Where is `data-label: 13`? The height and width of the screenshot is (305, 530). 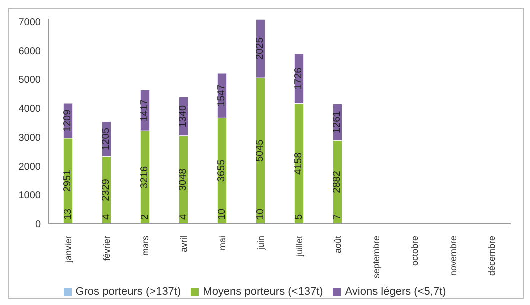
data-label: 13 is located at coordinates (68, 214).